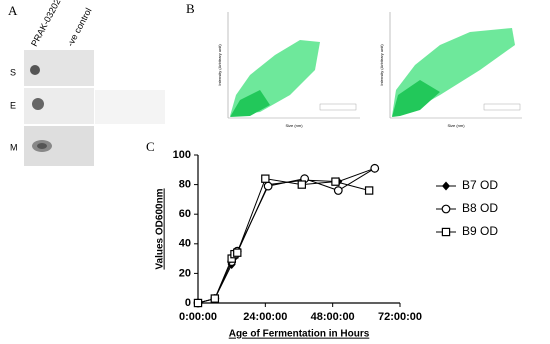 The height and width of the screenshot is (344, 550). What do you see at coordinates (185, 273) in the screenshot?
I see `y-tick-label: 20` at bounding box center [185, 273].